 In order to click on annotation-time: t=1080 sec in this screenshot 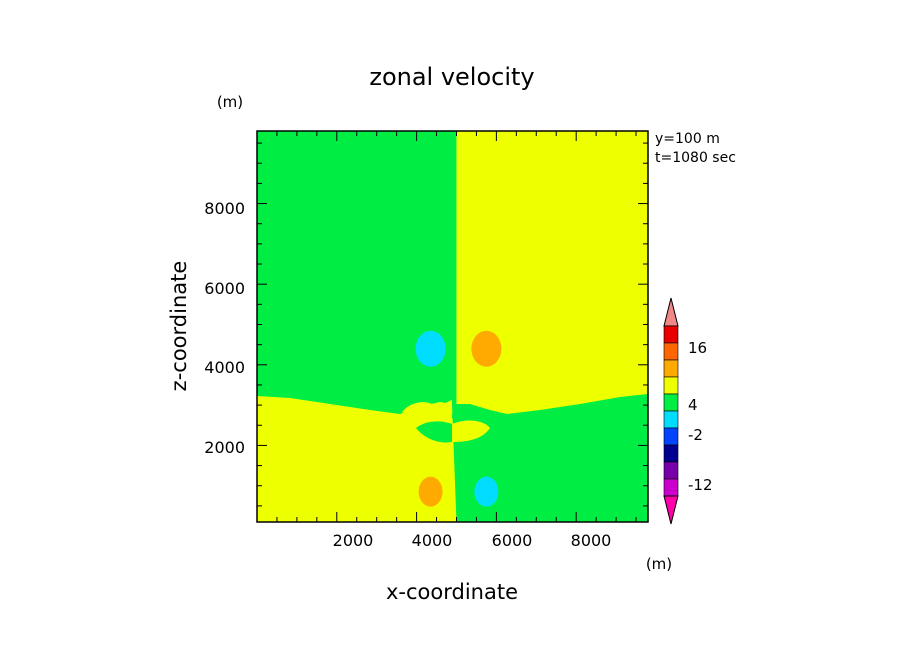, I will do `click(695, 158)`.